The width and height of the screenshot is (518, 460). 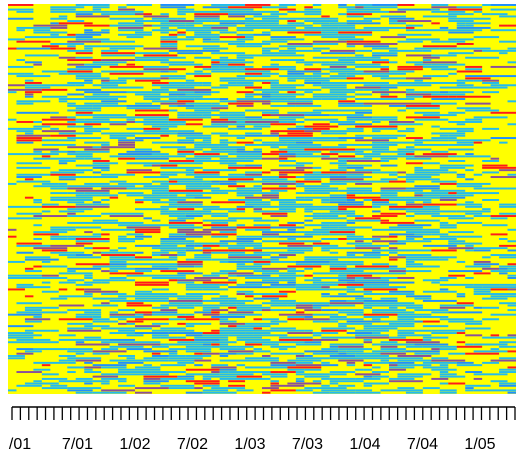 I want to click on x-tick-label: 7/01, so click(x=77, y=444).